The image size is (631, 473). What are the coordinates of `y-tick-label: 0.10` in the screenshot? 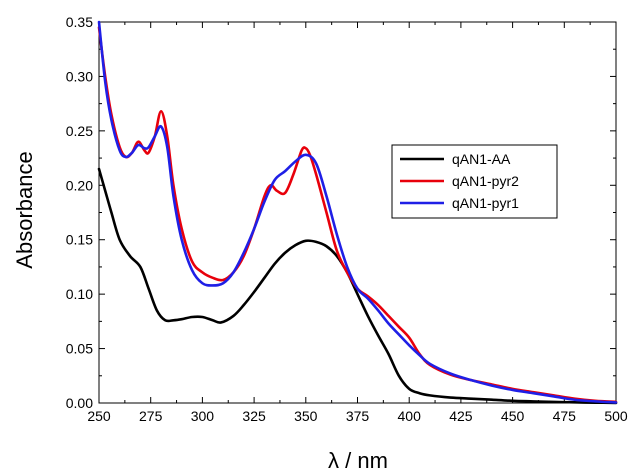 It's located at (79, 294).